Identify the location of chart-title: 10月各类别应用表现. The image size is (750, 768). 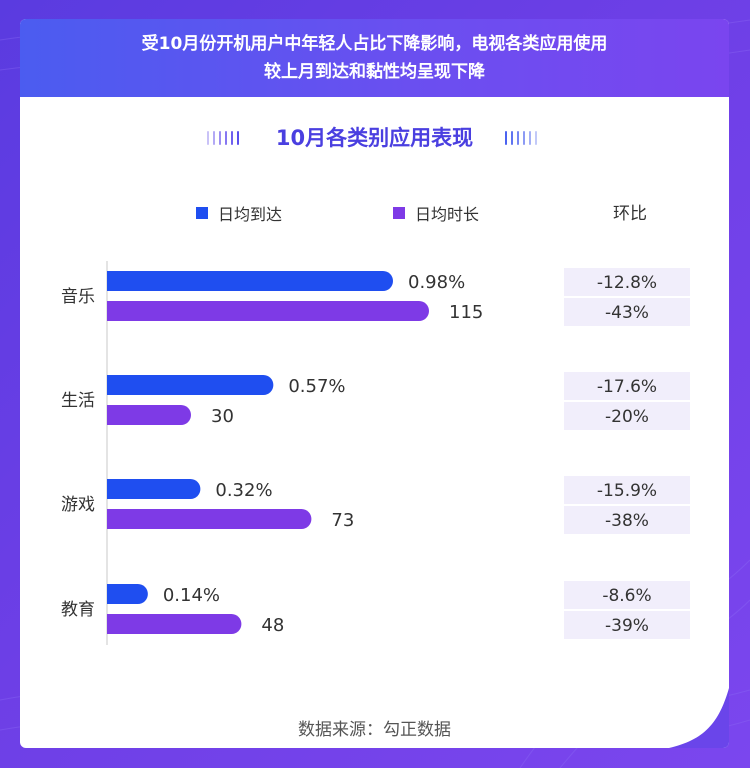
(374, 138).